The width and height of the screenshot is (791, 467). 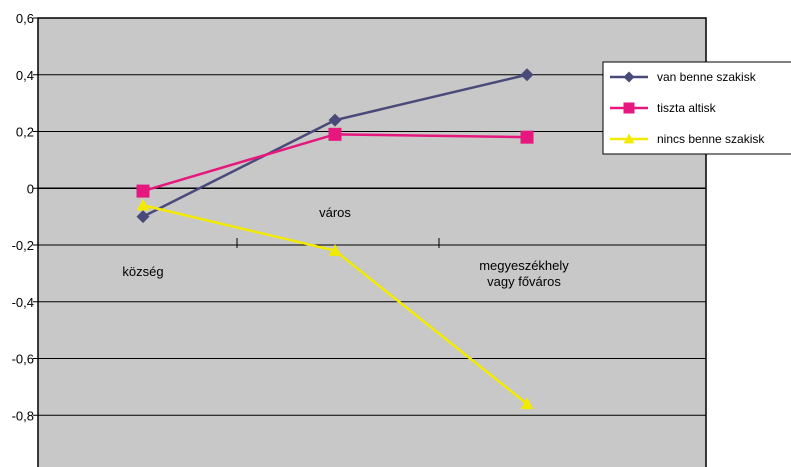 I want to click on y-tick-label: 0,6, so click(x=25, y=18).